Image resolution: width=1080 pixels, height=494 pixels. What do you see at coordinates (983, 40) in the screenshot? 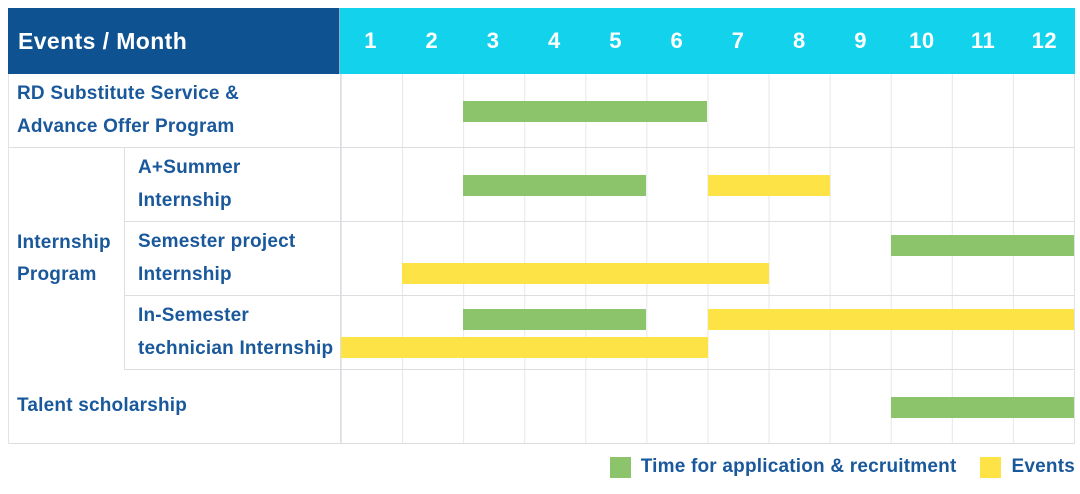
I see `month-label: 11` at bounding box center [983, 40].